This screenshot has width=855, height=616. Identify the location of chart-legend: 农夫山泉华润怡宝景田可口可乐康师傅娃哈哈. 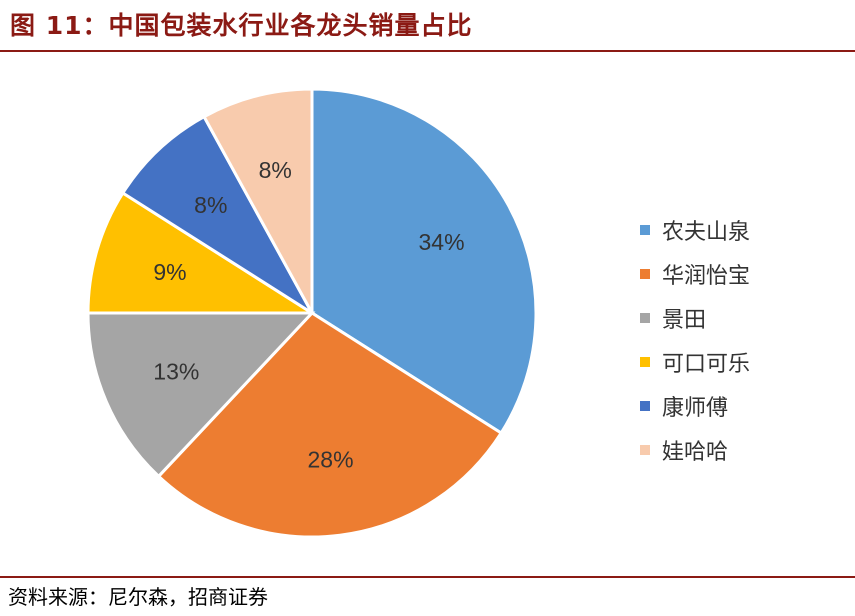
(695, 340).